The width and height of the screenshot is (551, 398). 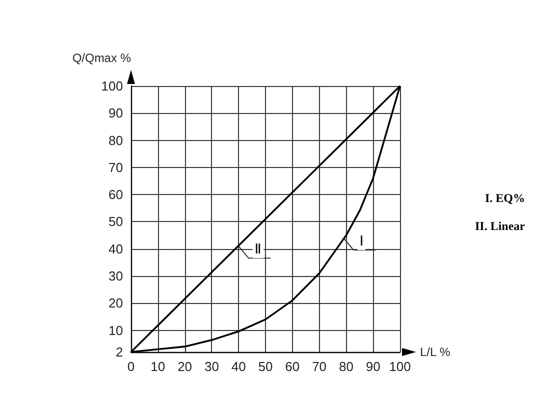 What do you see at coordinates (346, 366) in the screenshot?
I see `x-tick-label: 80` at bounding box center [346, 366].